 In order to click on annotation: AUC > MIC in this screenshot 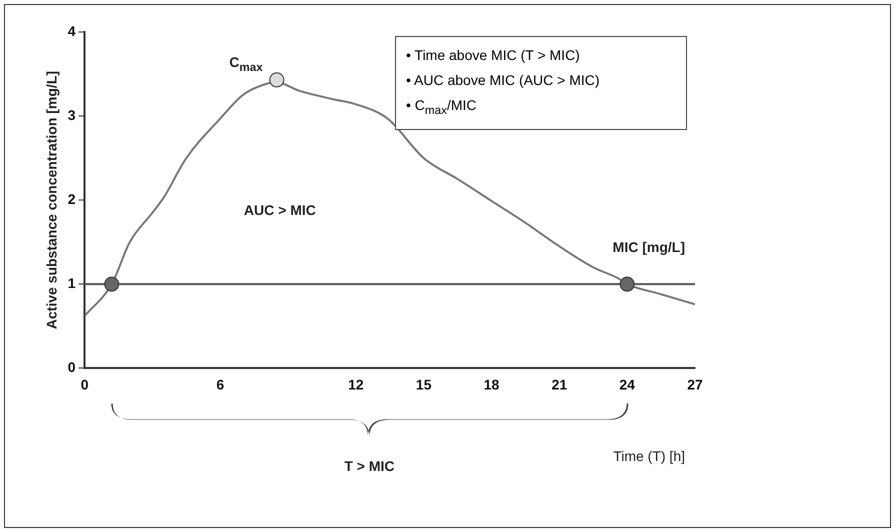, I will do `click(280, 210)`.